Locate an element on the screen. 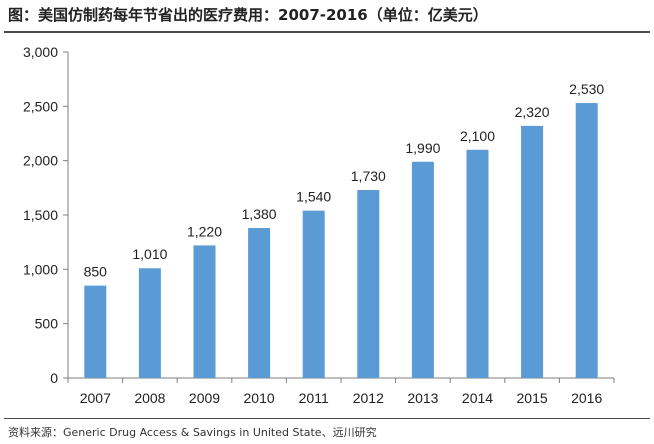 The image size is (654, 444). bar-2011 is located at coordinates (313, 294).